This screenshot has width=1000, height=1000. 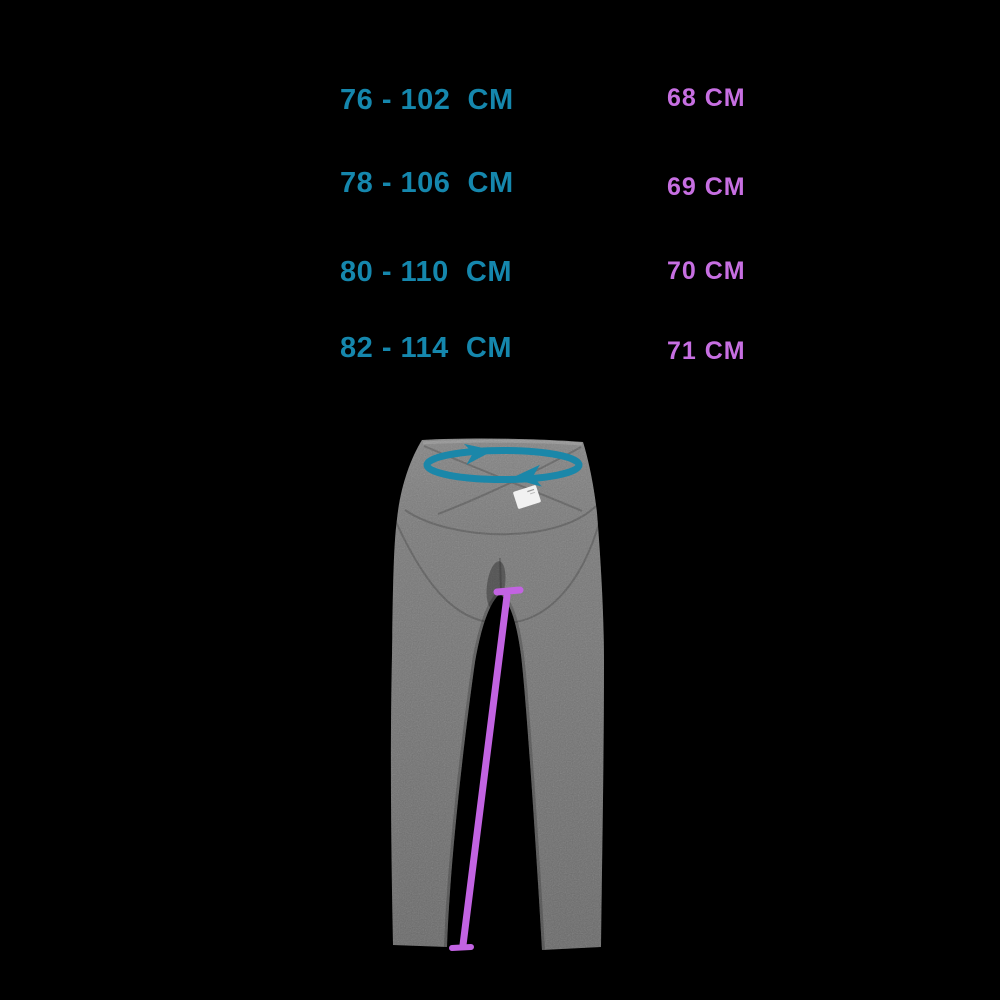 What do you see at coordinates (502, 442) in the screenshot?
I see `waistband-top-highlight` at bounding box center [502, 442].